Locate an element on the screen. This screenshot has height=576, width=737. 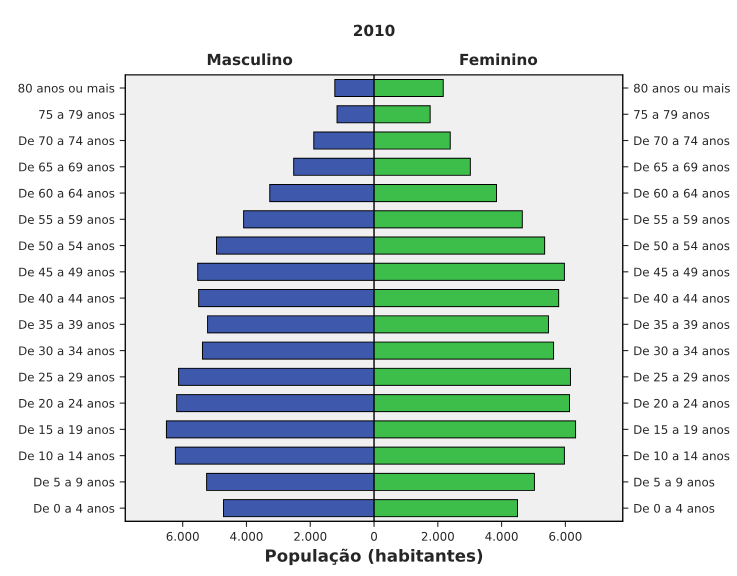
series-label: Feminino is located at coordinates (499, 59).